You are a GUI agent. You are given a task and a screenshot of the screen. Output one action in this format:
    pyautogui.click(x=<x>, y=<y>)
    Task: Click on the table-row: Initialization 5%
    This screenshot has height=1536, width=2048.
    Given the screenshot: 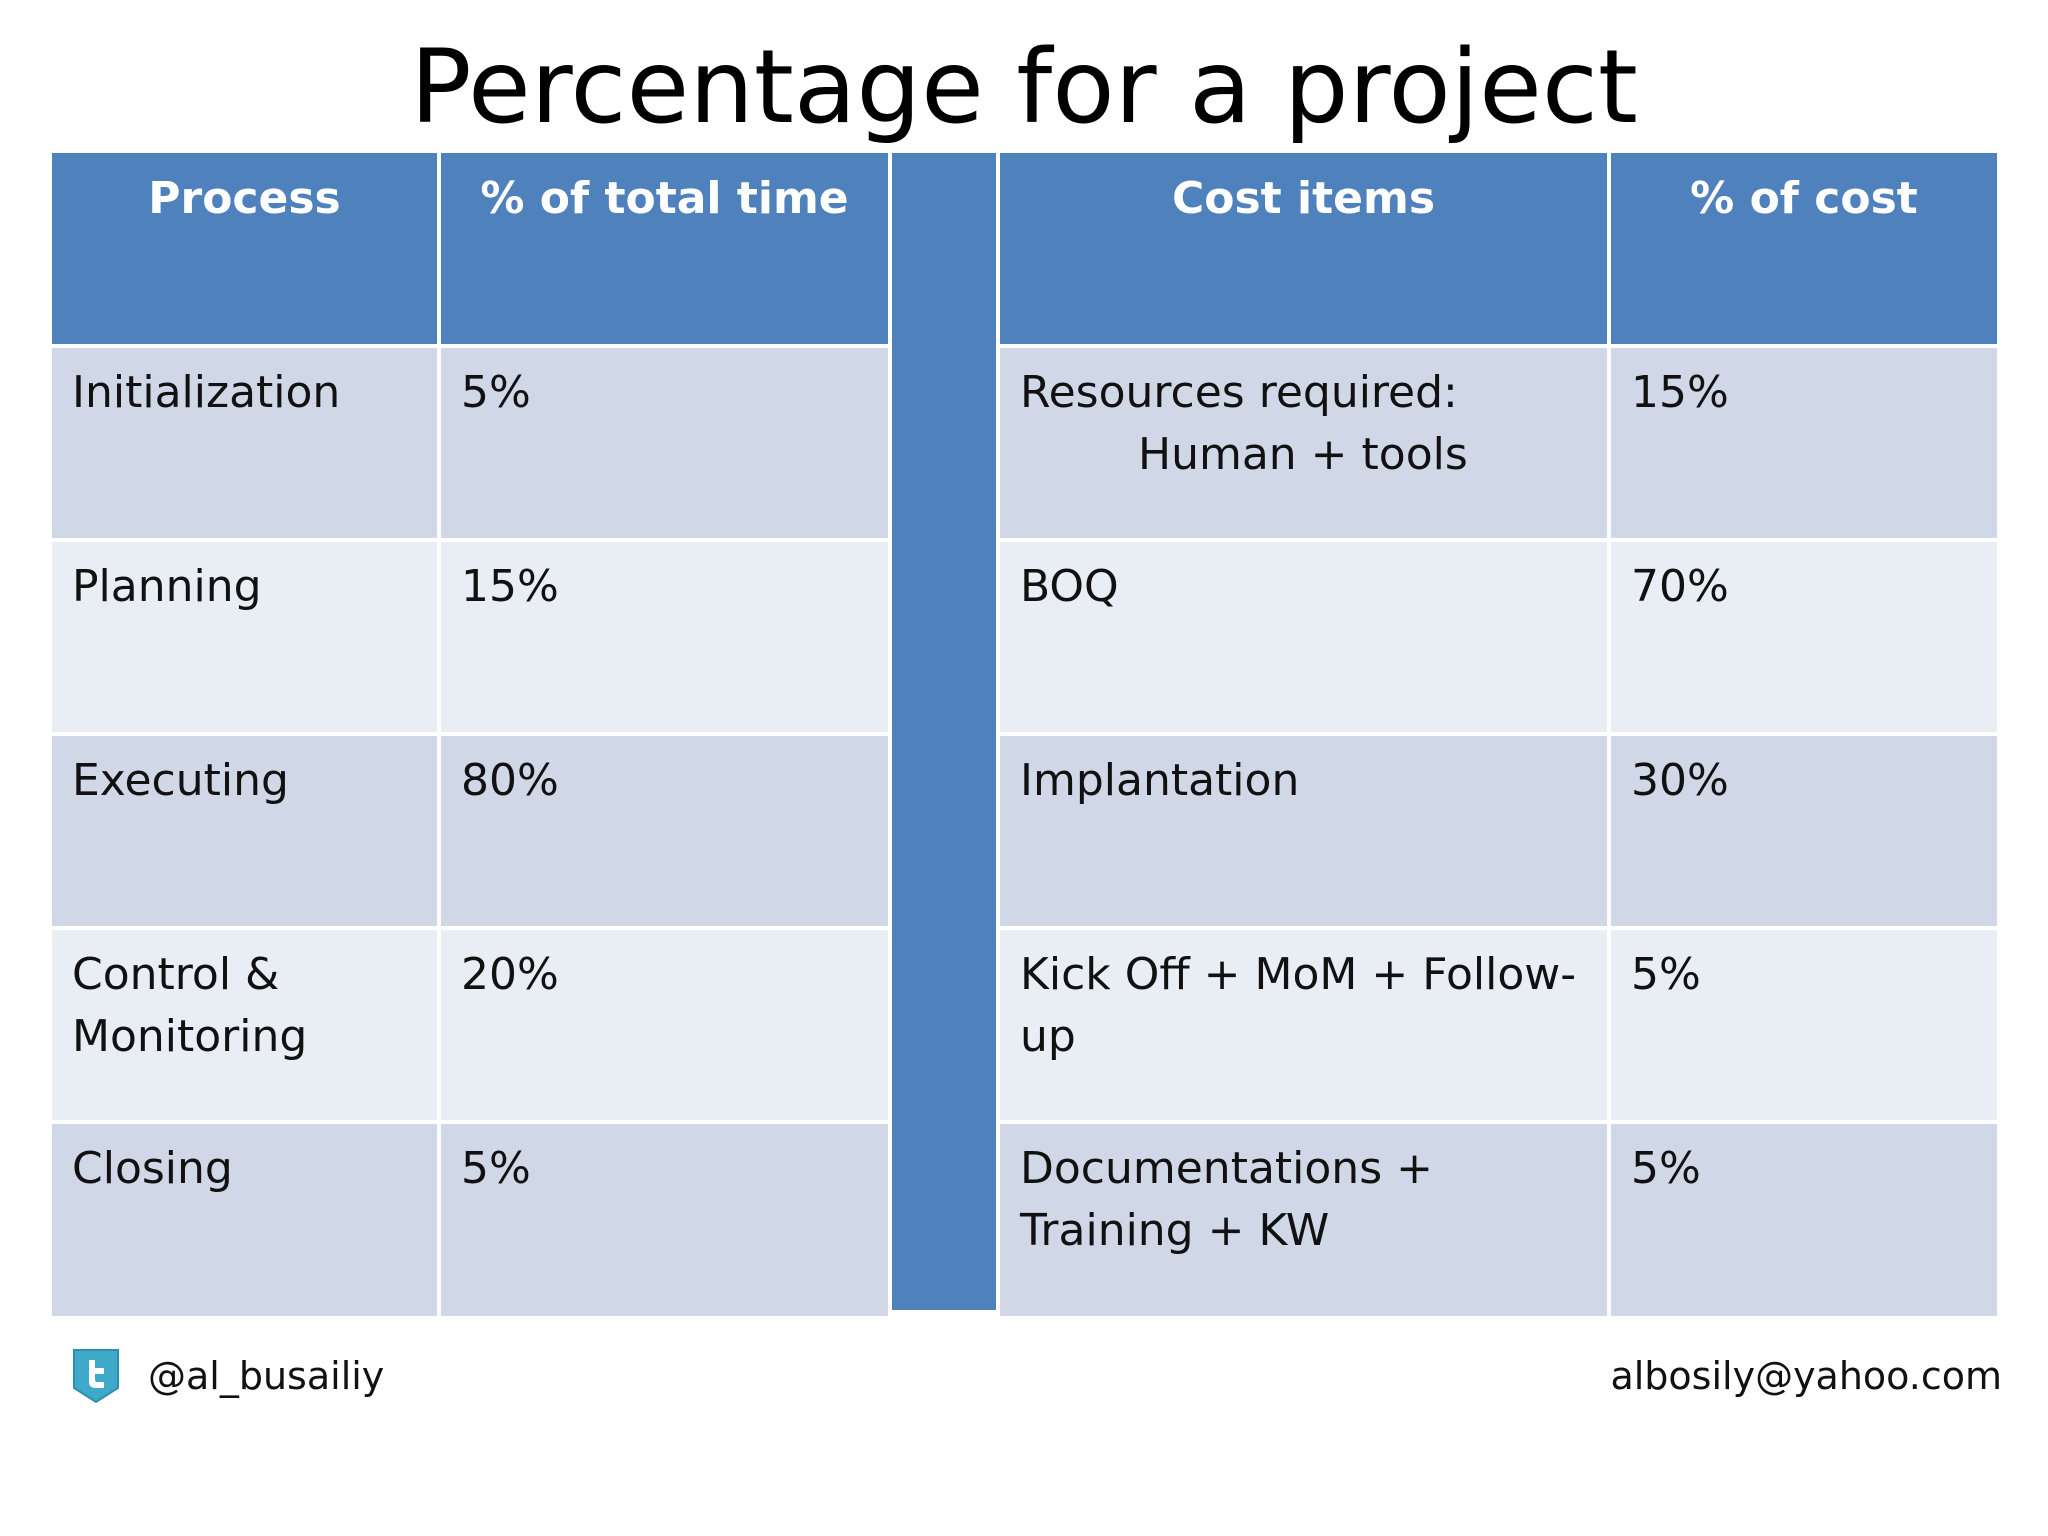 What is the action you would take?
    pyautogui.click(x=470, y=445)
    